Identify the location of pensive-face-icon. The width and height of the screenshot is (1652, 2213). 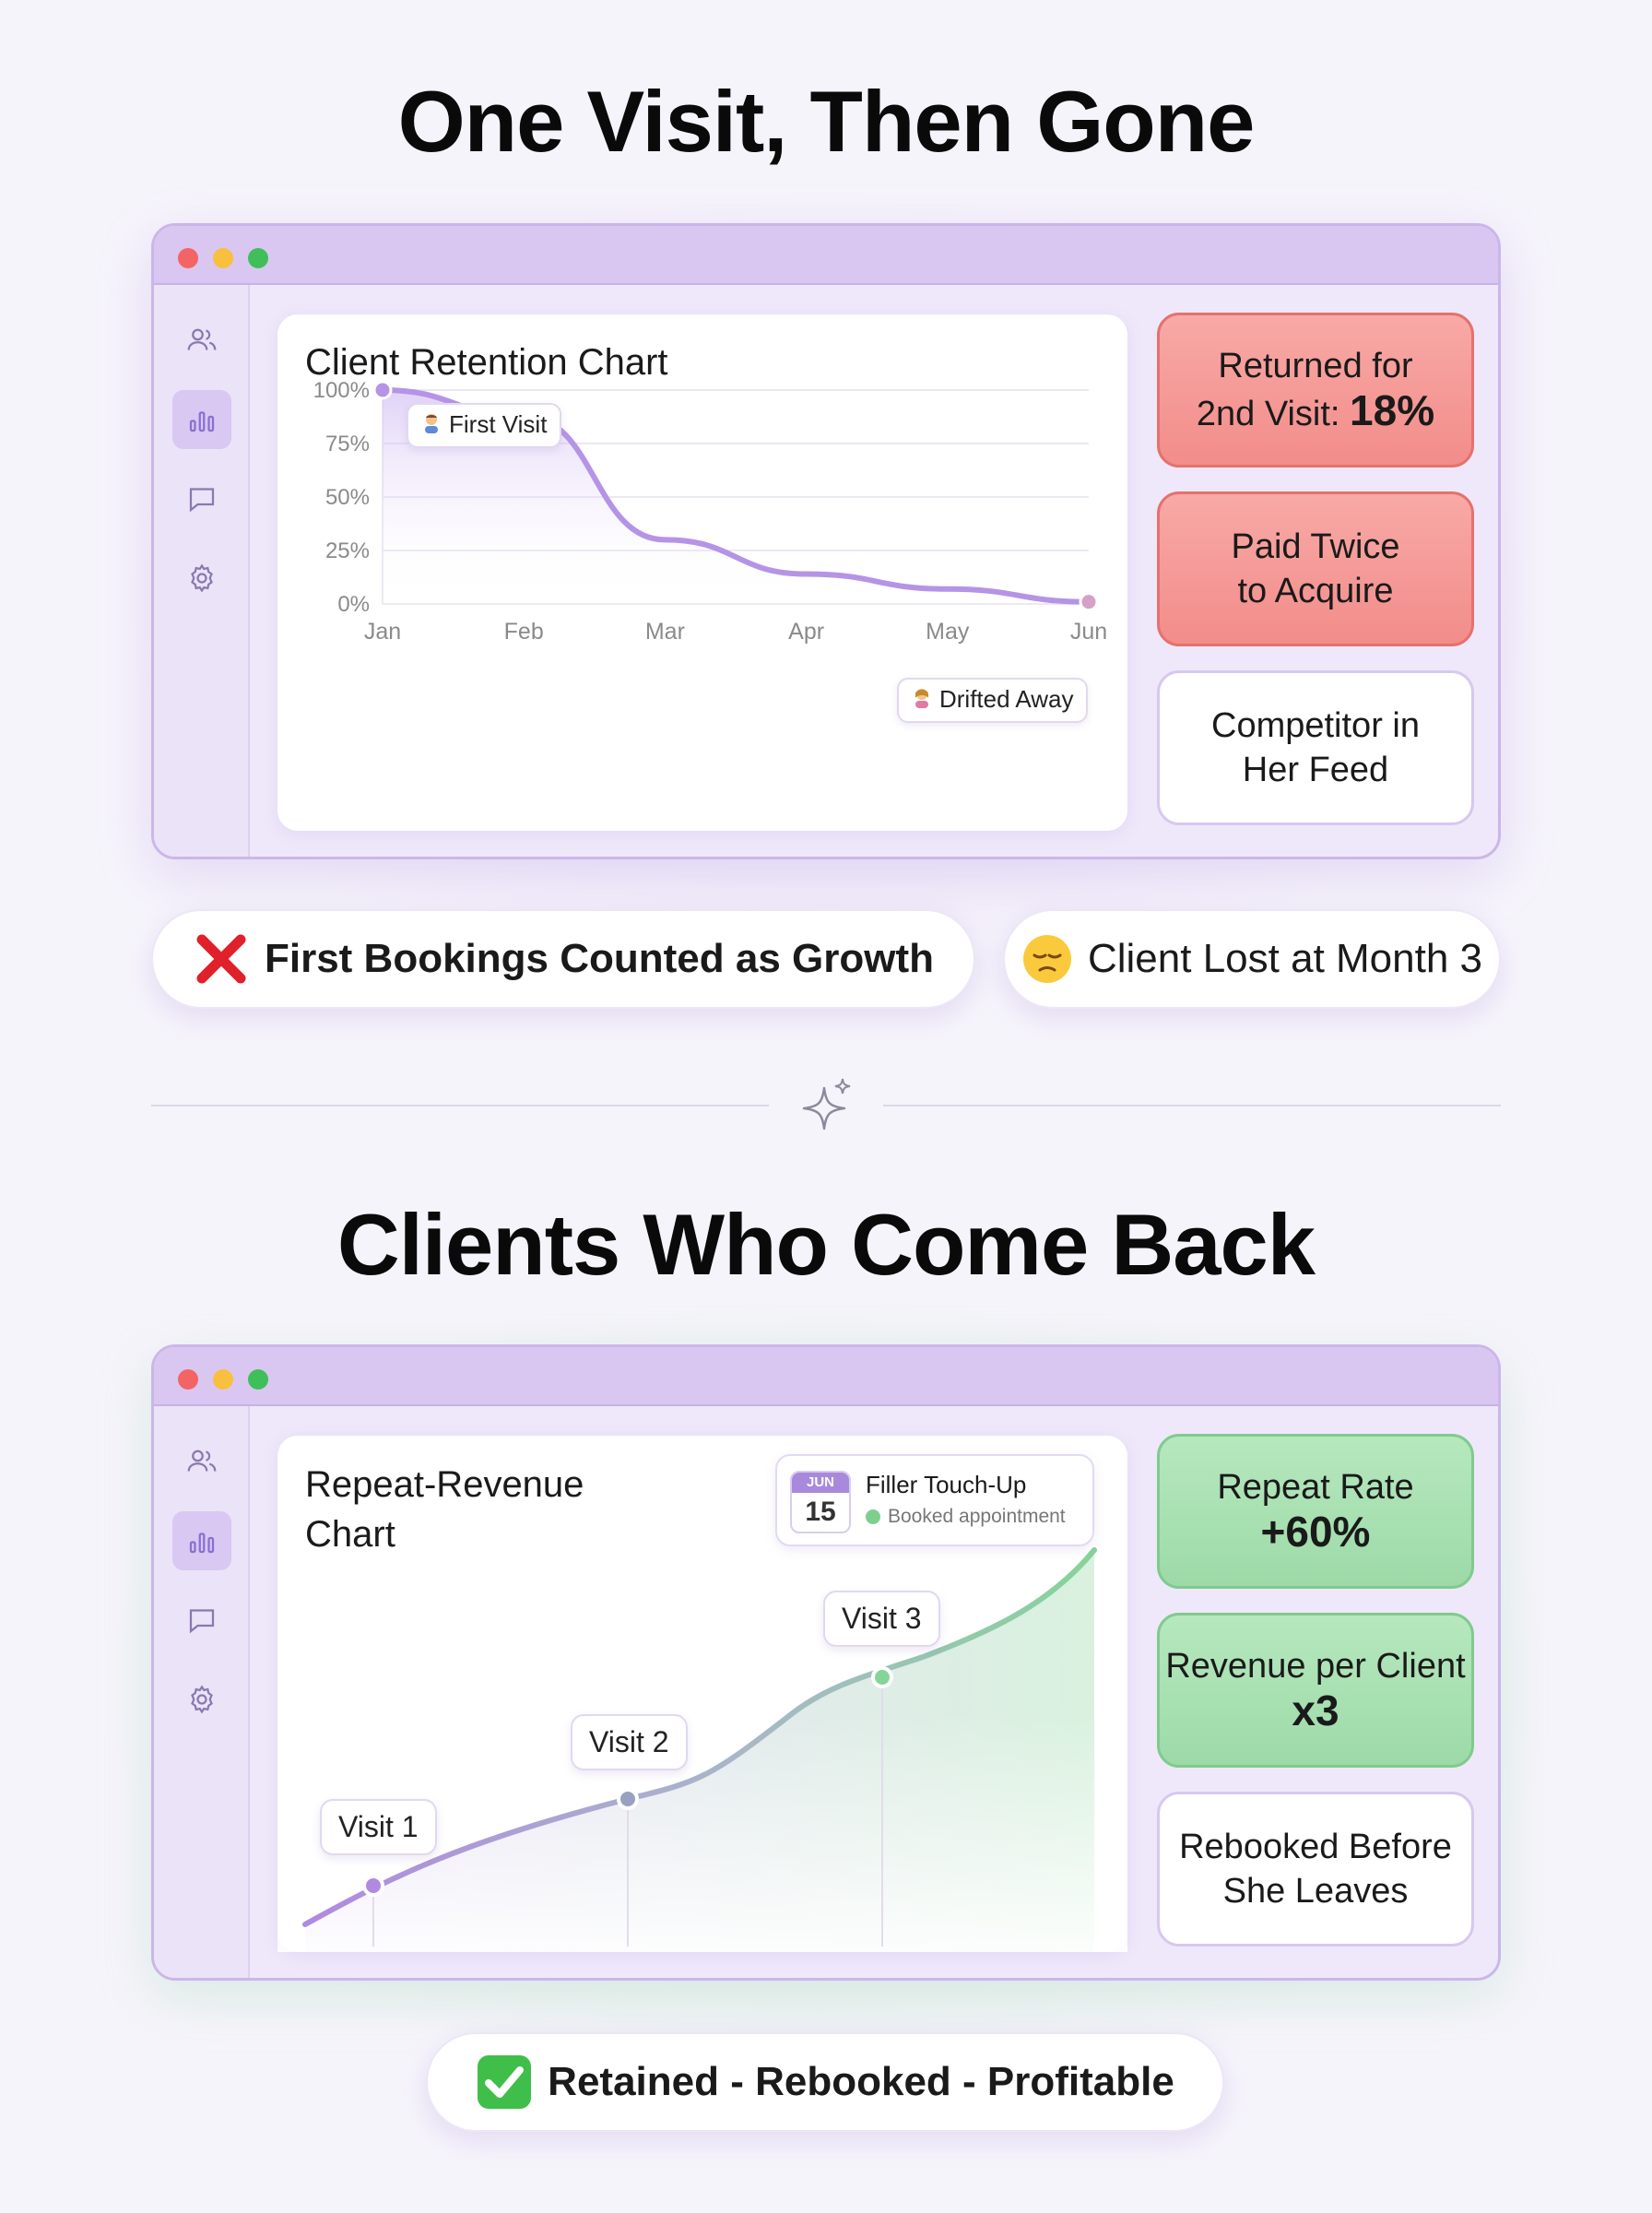
(1047, 959).